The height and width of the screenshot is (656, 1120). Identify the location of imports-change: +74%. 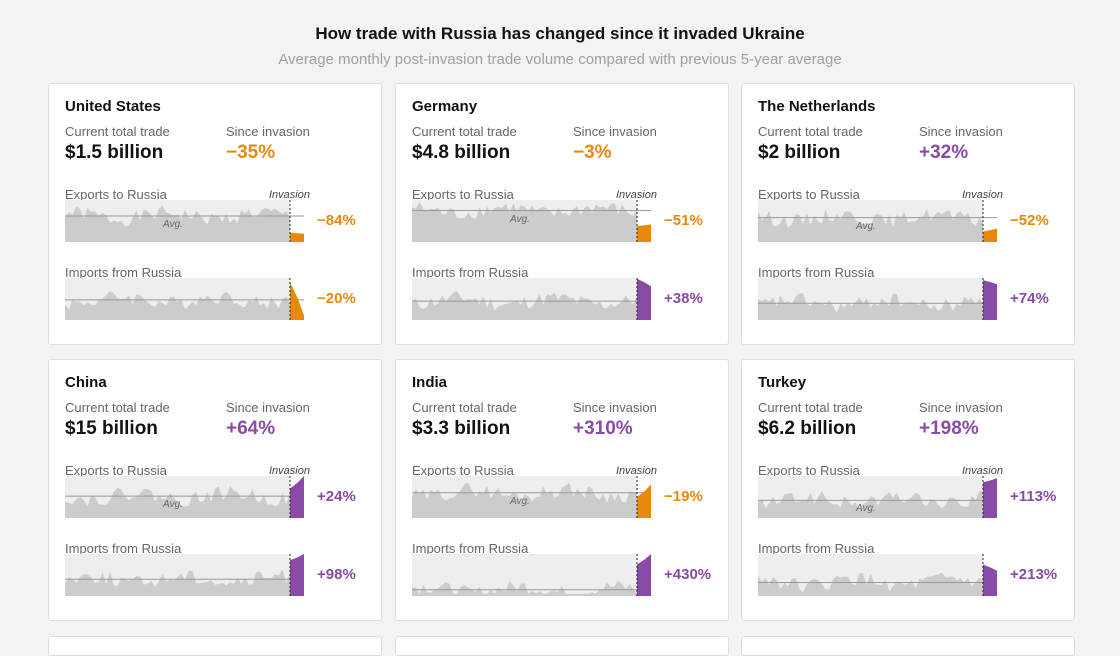
(1029, 298).